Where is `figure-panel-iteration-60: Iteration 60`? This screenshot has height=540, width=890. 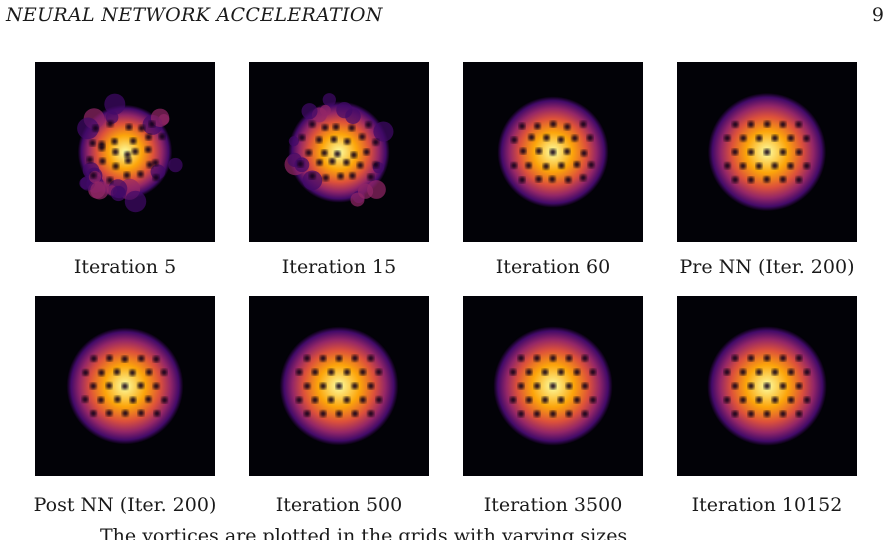
figure-panel-iteration-60: Iteration 60 is located at coordinates (553, 179).